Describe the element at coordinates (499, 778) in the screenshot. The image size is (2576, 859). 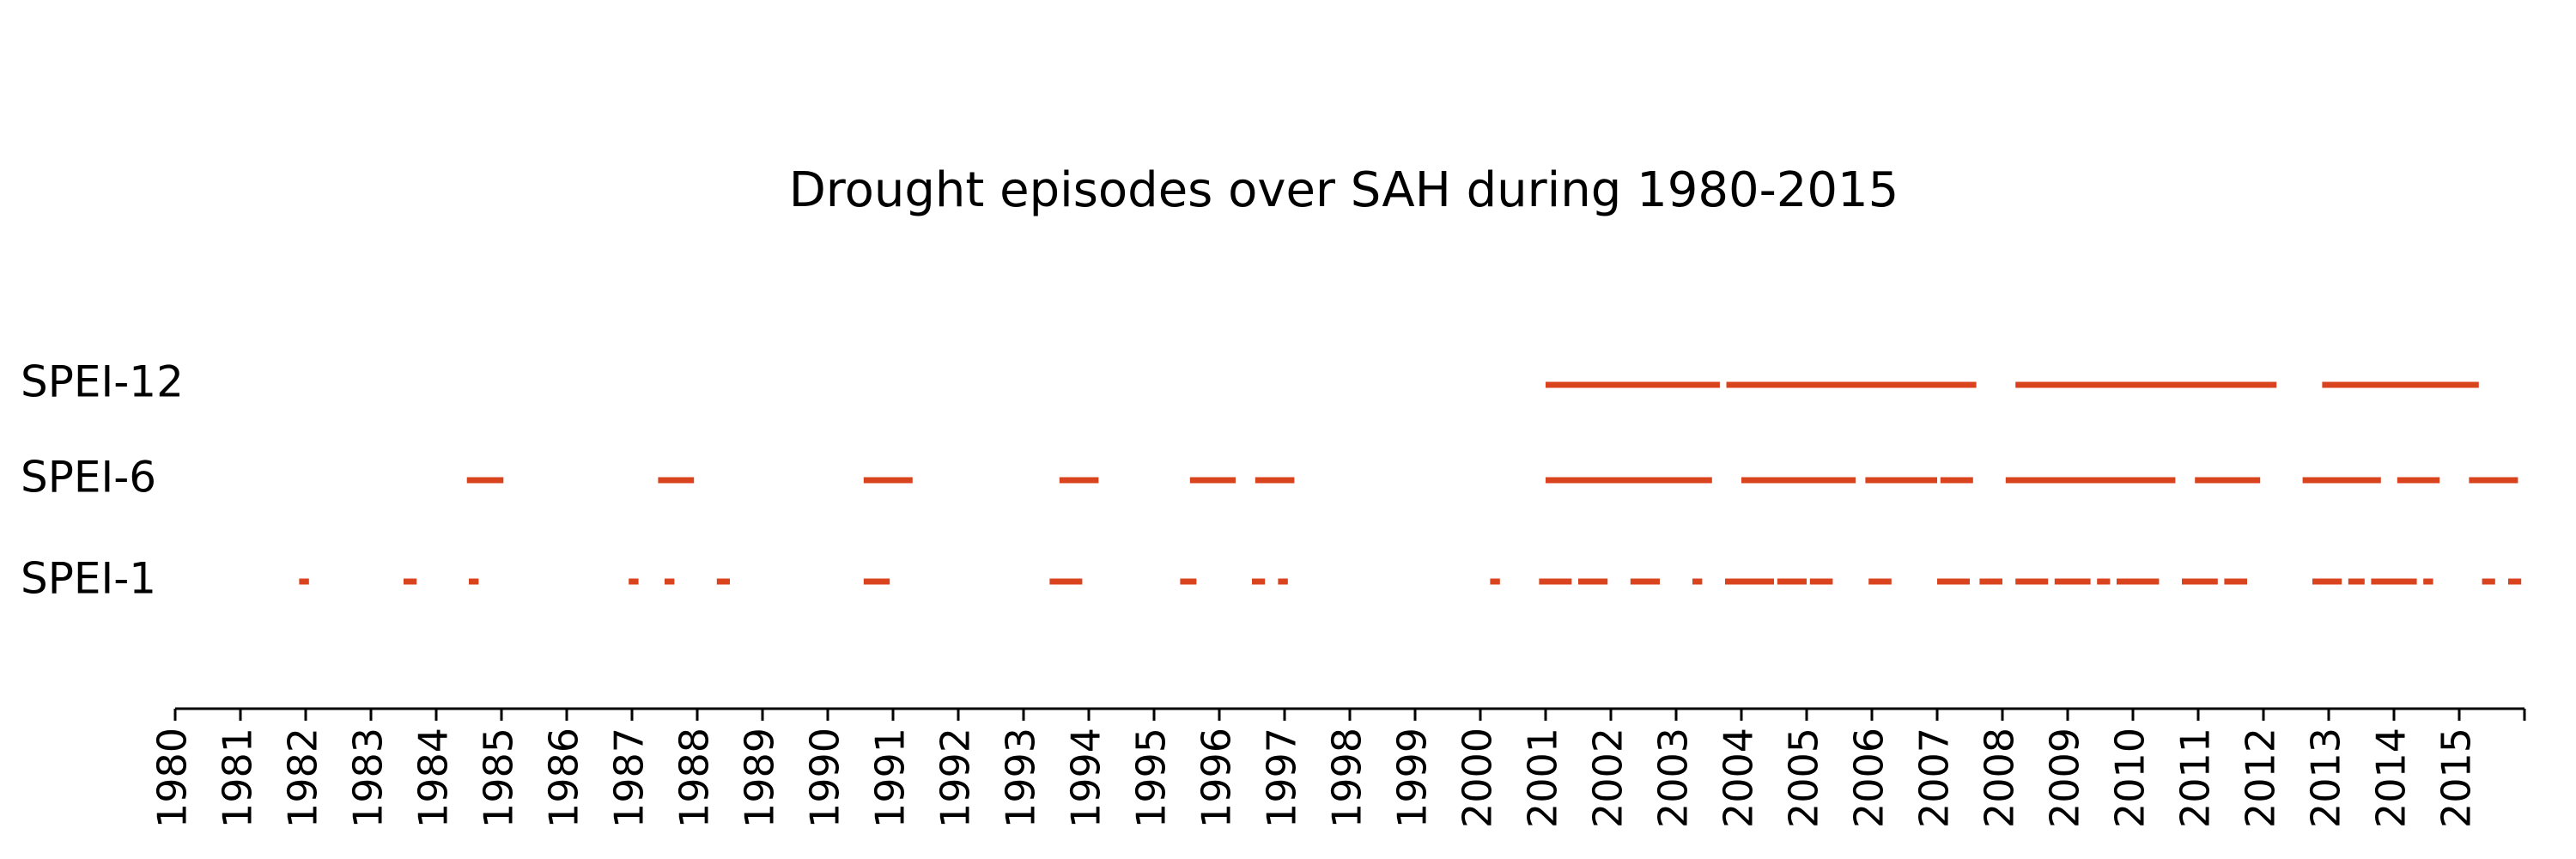
I see `x-tick-label: 1985` at that location.